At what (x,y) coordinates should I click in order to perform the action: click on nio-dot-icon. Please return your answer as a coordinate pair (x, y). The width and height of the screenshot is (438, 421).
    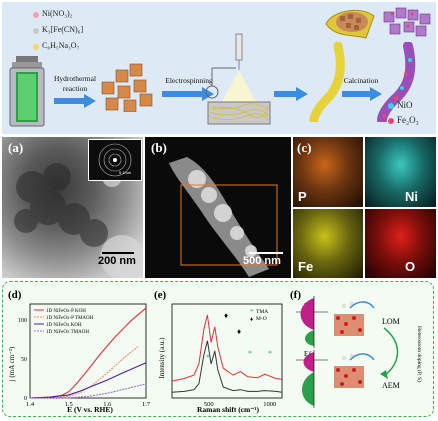
    Looking at the image, I should click on (391, 106).